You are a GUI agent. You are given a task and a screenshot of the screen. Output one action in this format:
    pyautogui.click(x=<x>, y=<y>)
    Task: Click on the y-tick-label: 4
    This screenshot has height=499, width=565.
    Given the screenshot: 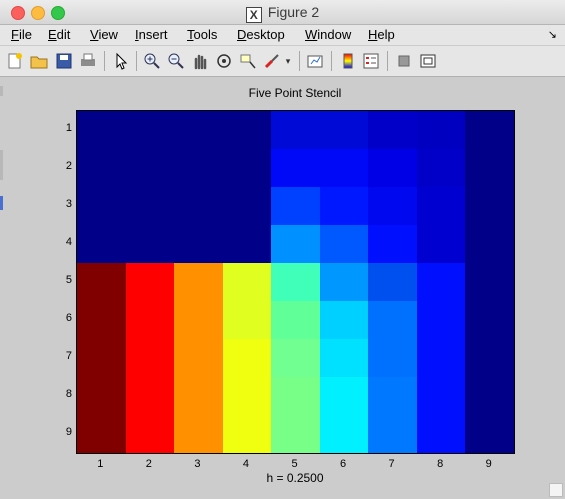 What is the action you would take?
    pyautogui.click(x=64, y=242)
    